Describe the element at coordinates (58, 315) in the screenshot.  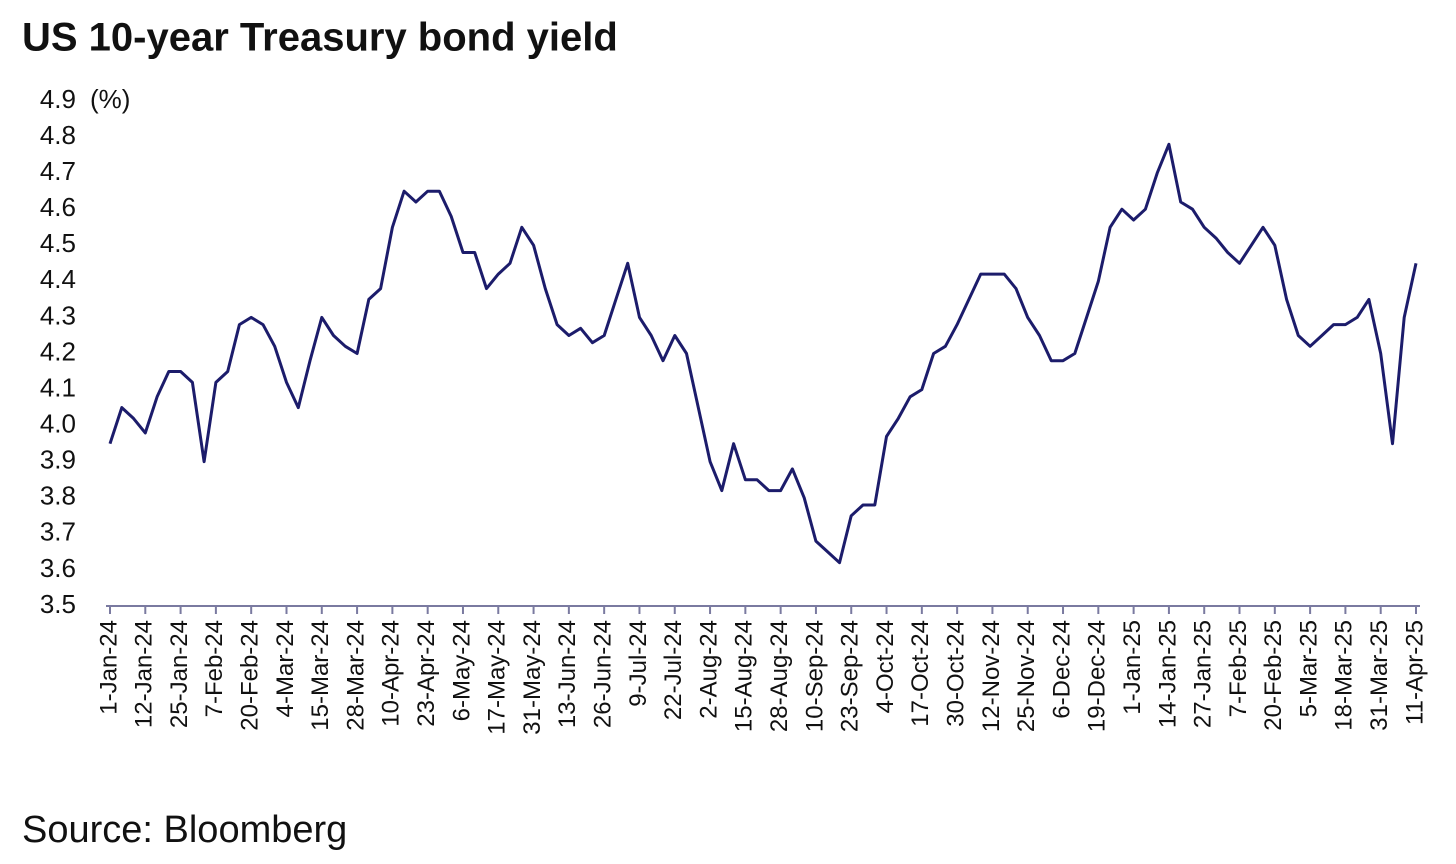
I see `y-tick-label: 4.3` at that location.